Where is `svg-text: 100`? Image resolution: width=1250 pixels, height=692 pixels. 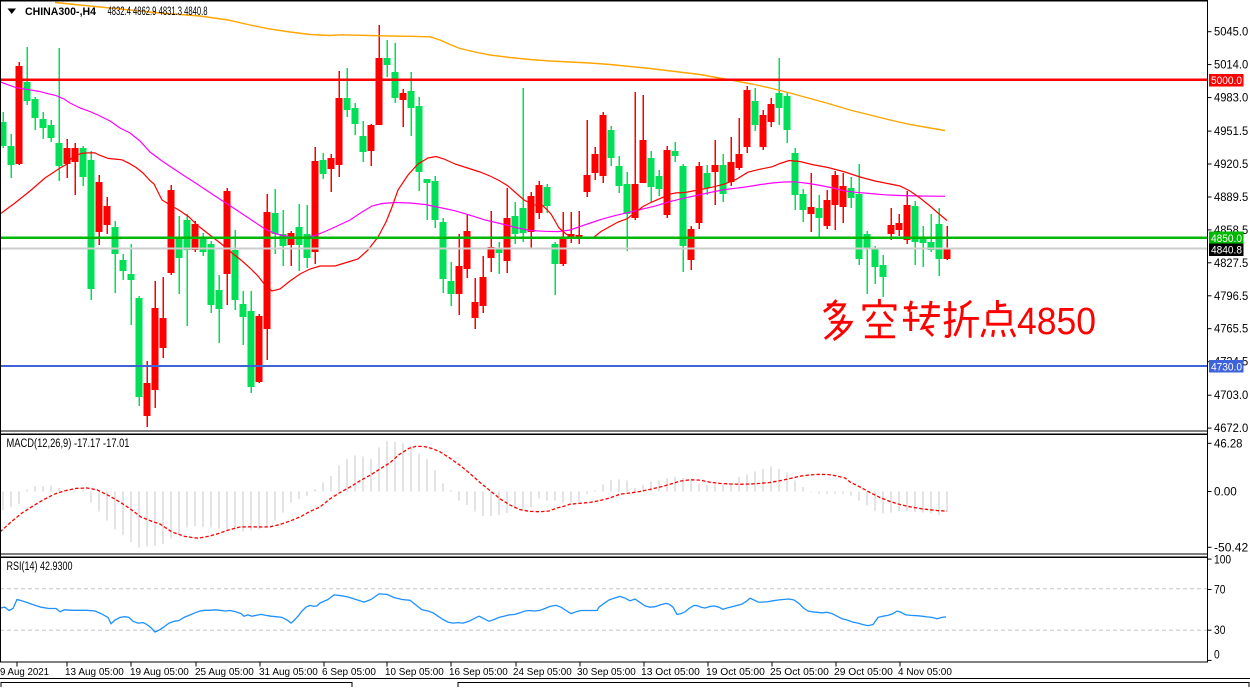
svg-text: 100 is located at coordinates (1222, 561).